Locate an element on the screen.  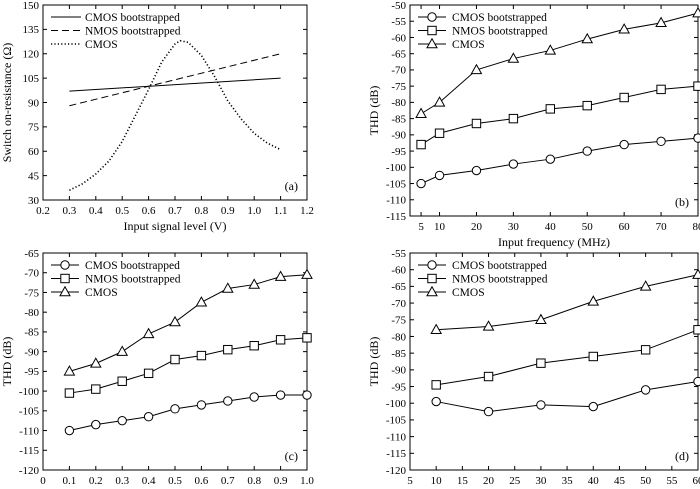
legend-marker-circle is located at coordinates (65, 265).